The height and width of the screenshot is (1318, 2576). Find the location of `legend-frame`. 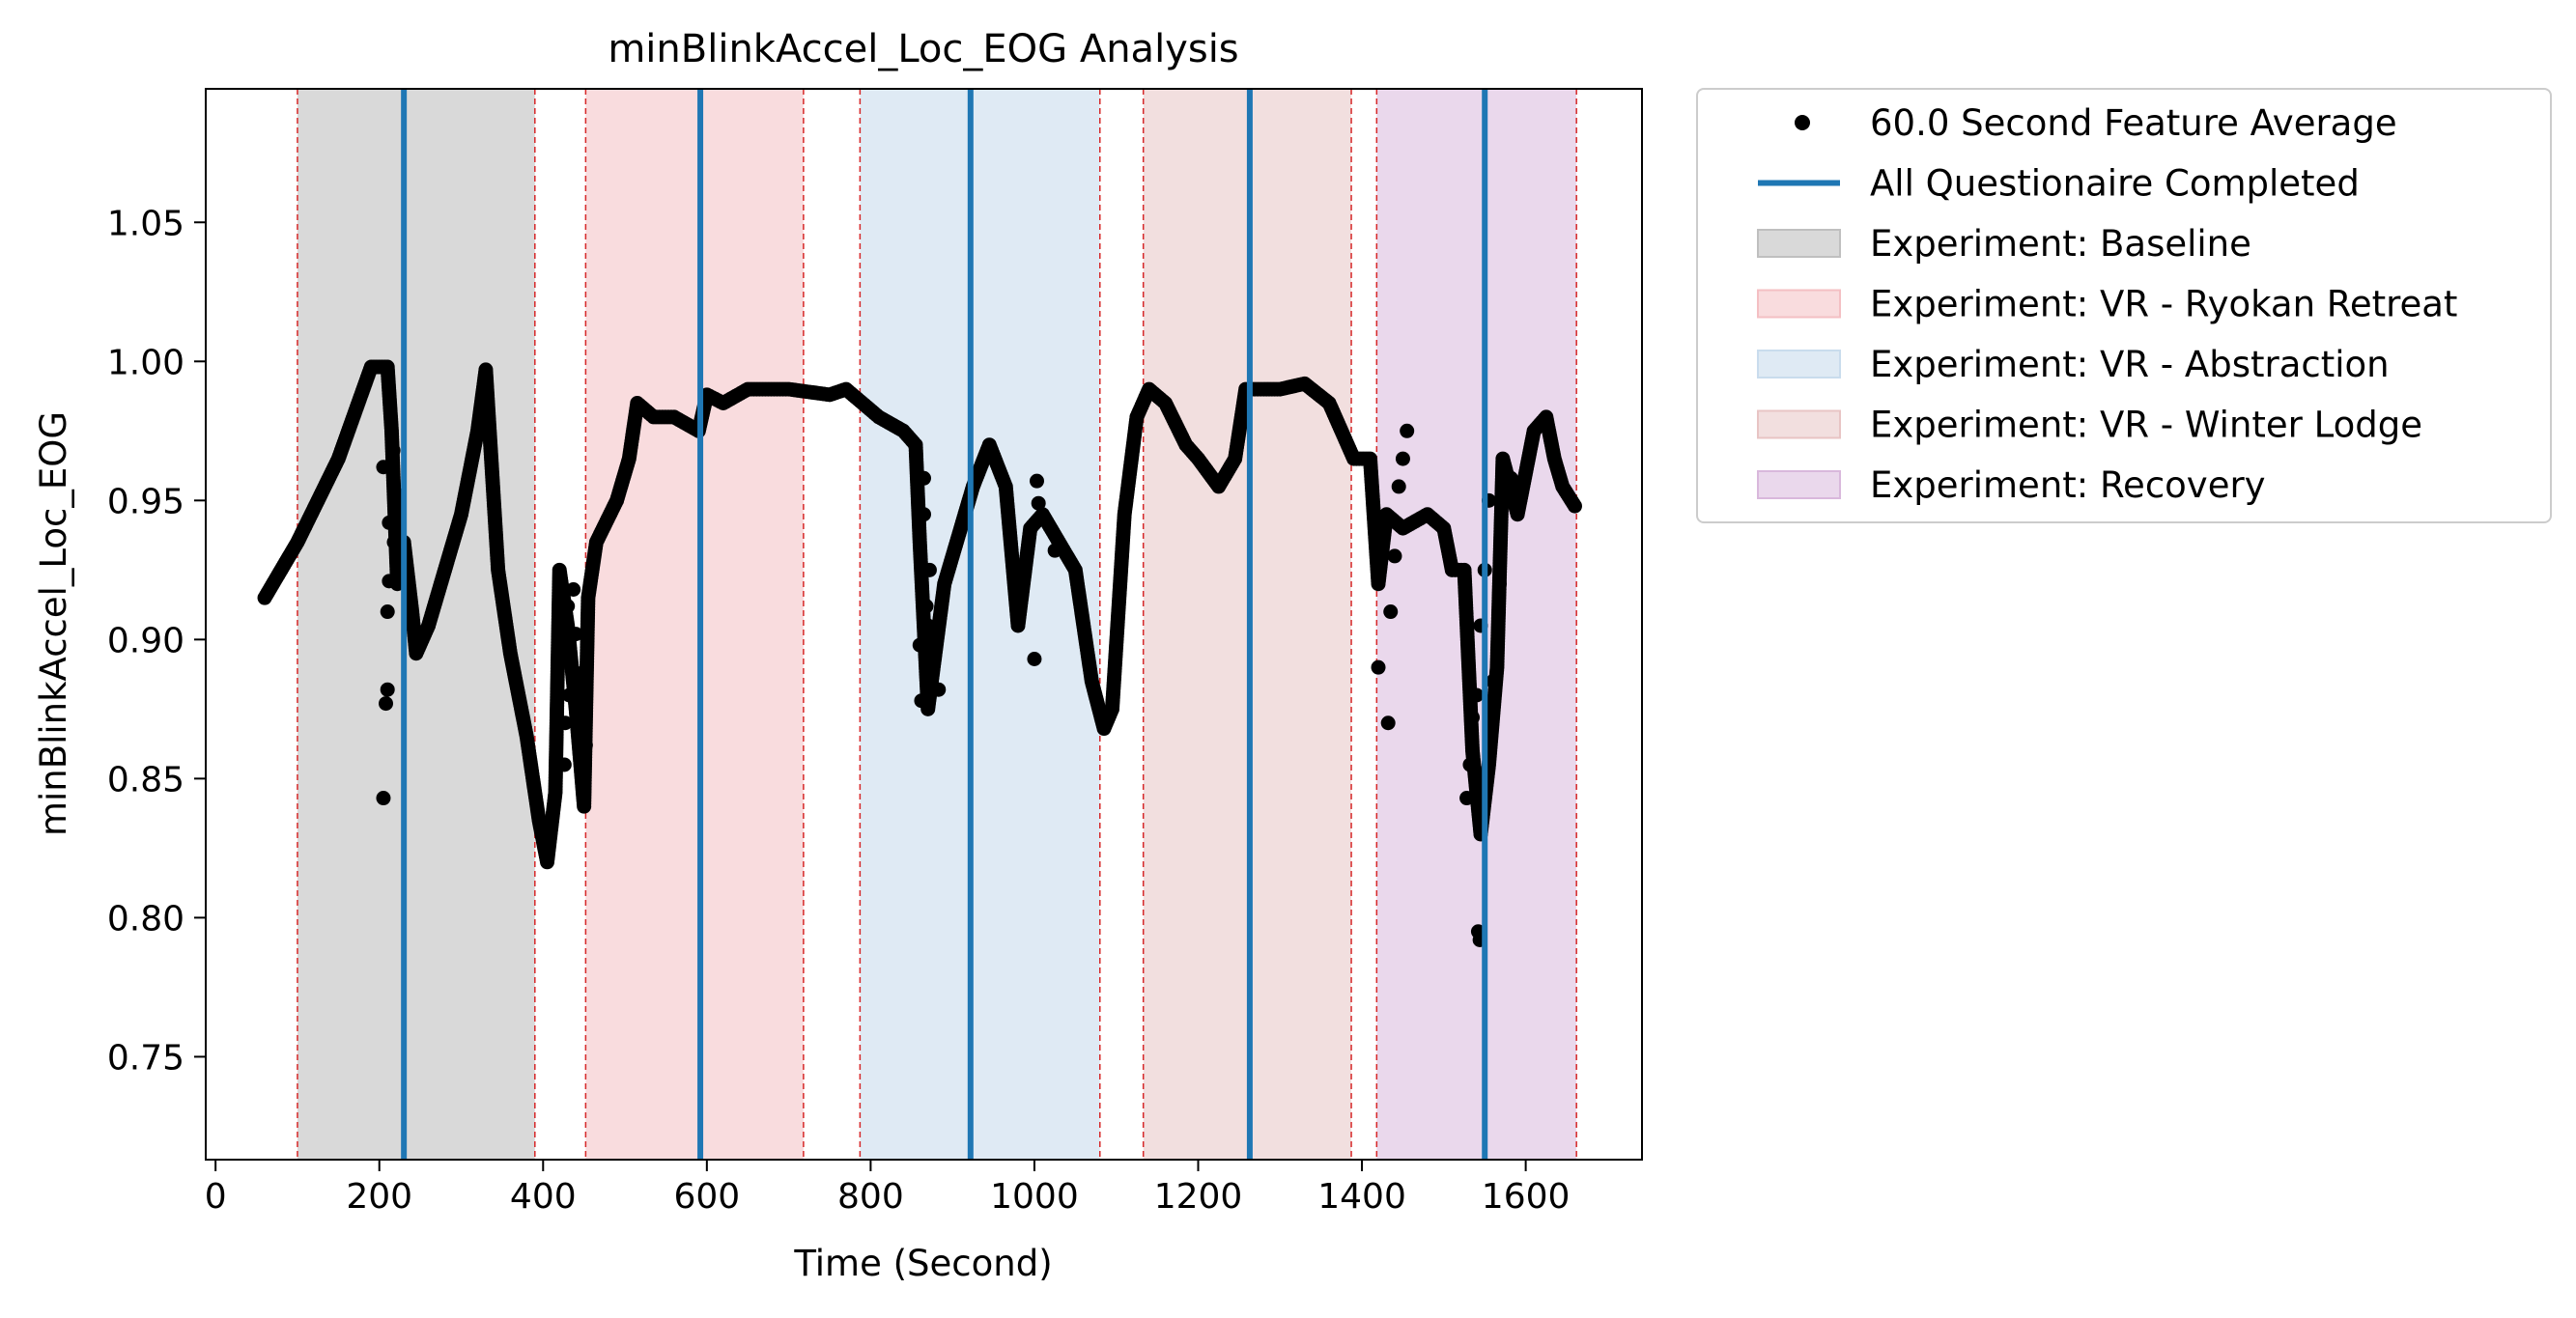

legend-frame is located at coordinates (2124, 306).